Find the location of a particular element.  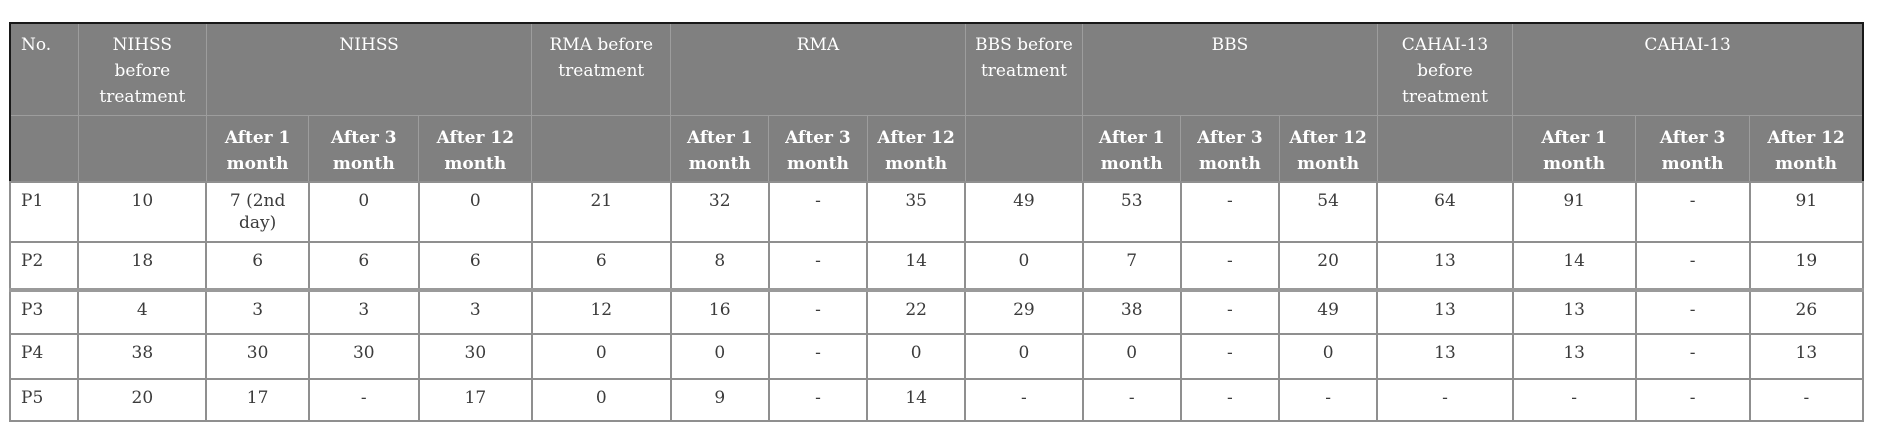

header-nihss-before: NIHSS before treatment is located at coordinates (142, 69).